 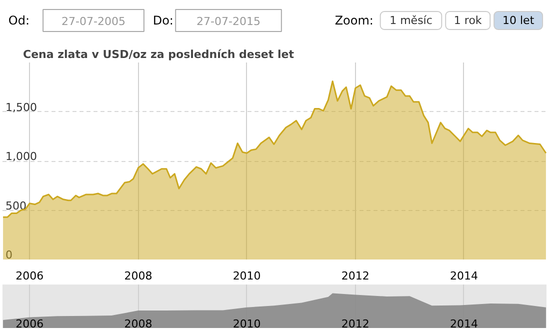 What do you see at coordinates (354, 21) in the screenshot?
I see `text: Zoom:` at bounding box center [354, 21].